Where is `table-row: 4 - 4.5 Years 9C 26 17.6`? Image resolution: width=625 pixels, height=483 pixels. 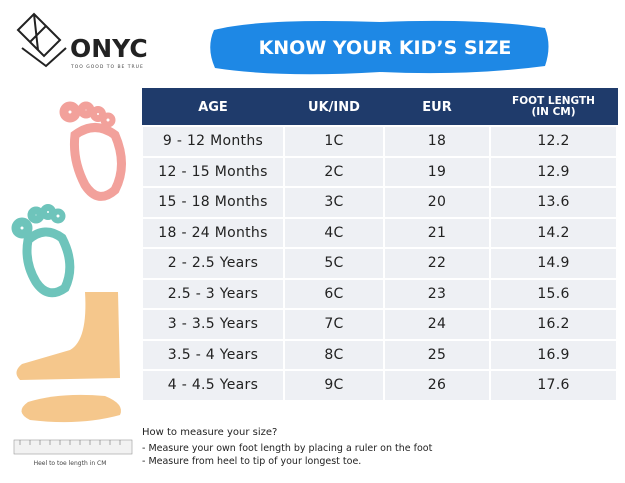
table-row: 4 - 4.5 Years 9C 26 17.6 is located at coordinates (379, 385).